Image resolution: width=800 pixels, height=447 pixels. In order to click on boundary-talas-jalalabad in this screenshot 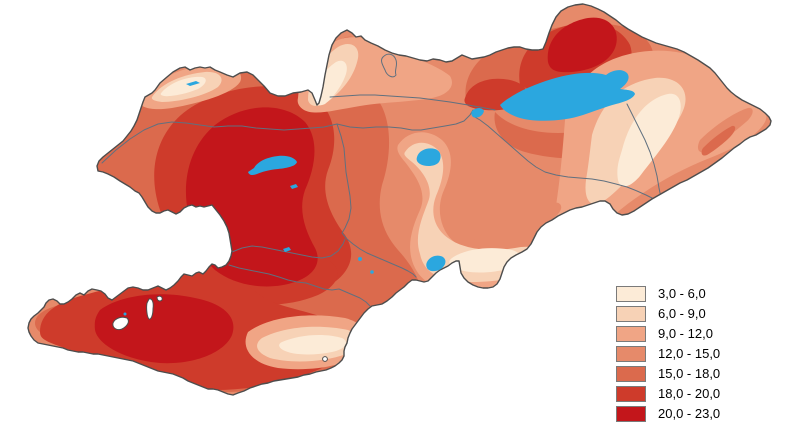, I will do `click(219, 142)`.